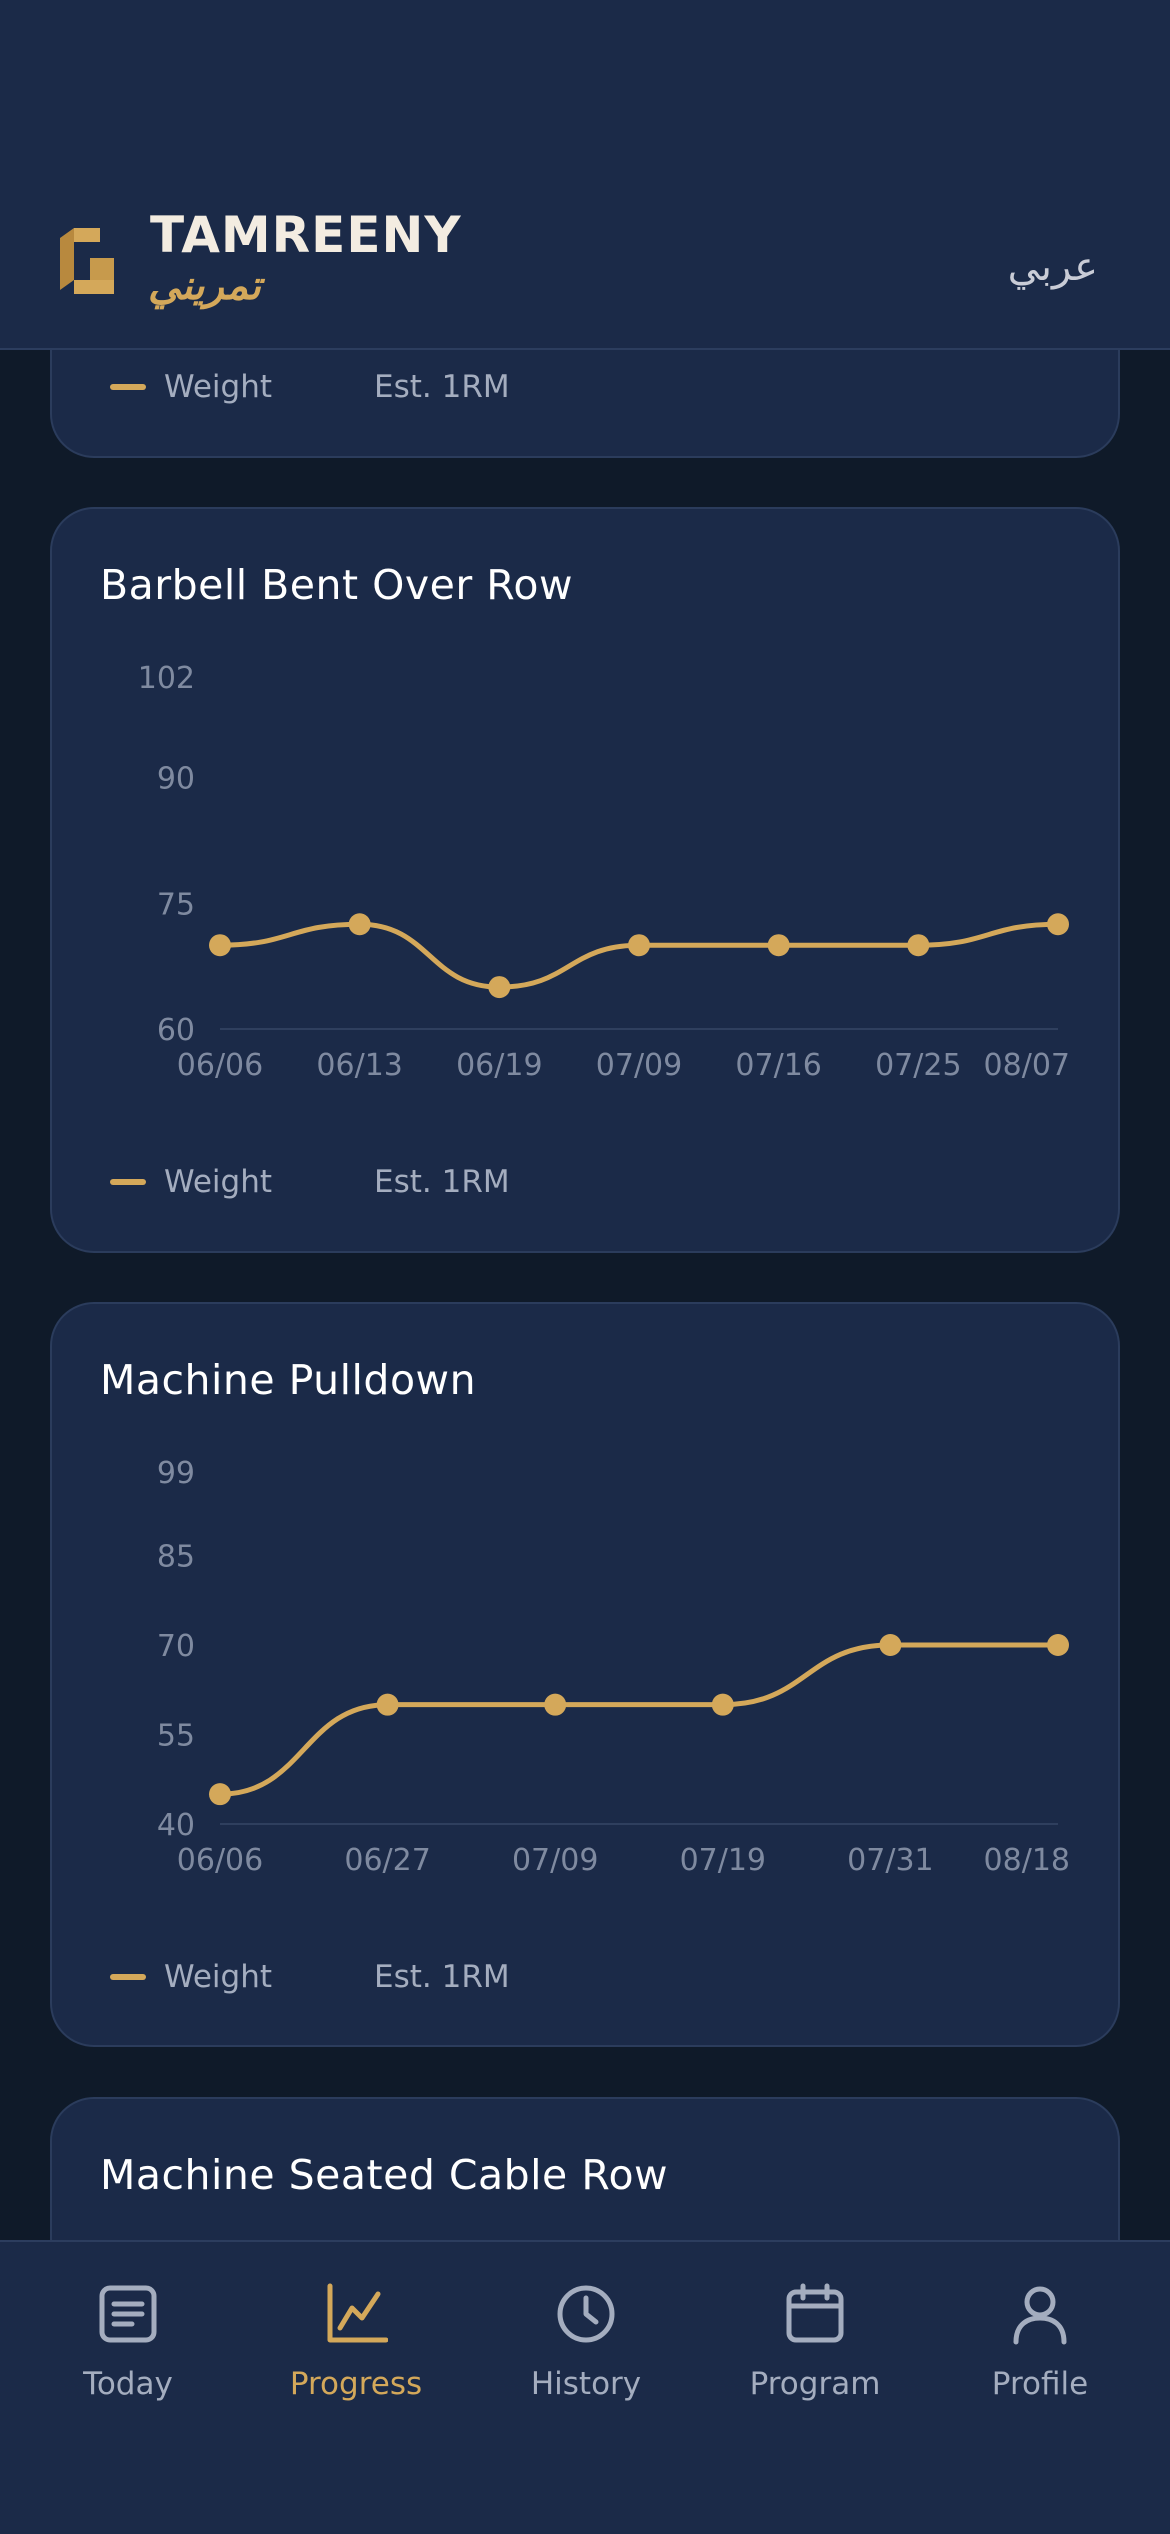  I want to click on x-tick-label: 07/31, so click(890, 1860).